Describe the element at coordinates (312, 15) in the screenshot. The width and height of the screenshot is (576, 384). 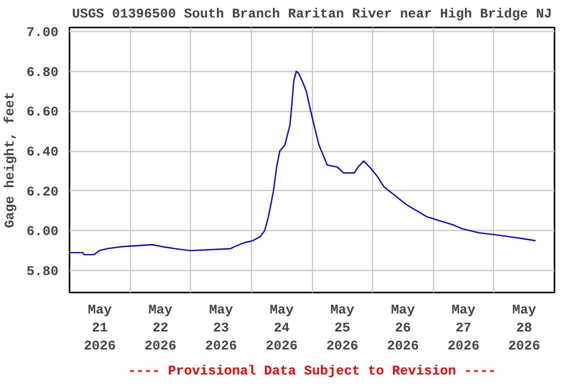
I see `chart-title: USGS 01396500 South Branch Raritan River near High Bridge NJ` at that location.